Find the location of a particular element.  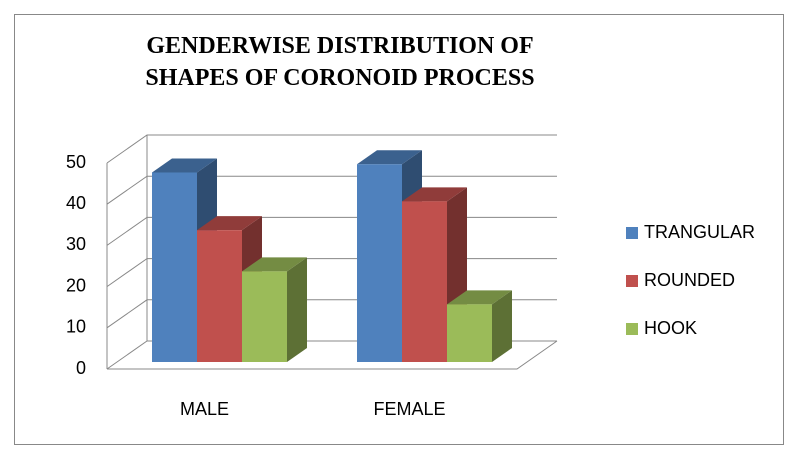

legend-label: ROUNDED is located at coordinates (689, 280).